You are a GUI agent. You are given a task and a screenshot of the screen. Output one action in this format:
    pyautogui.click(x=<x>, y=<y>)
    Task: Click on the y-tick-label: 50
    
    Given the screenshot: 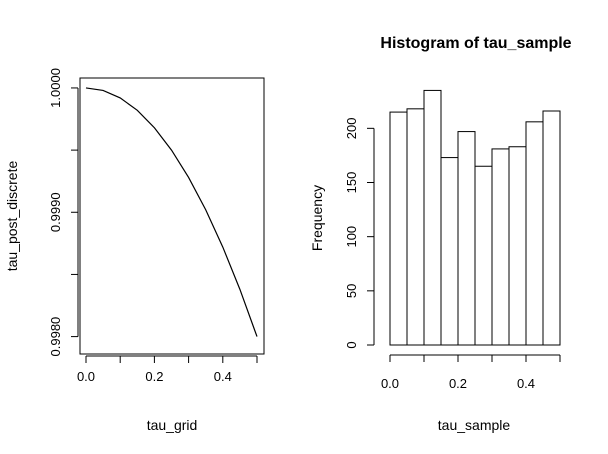 What is the action you would take?
    pyautogui.click(x=351, y=291)
    